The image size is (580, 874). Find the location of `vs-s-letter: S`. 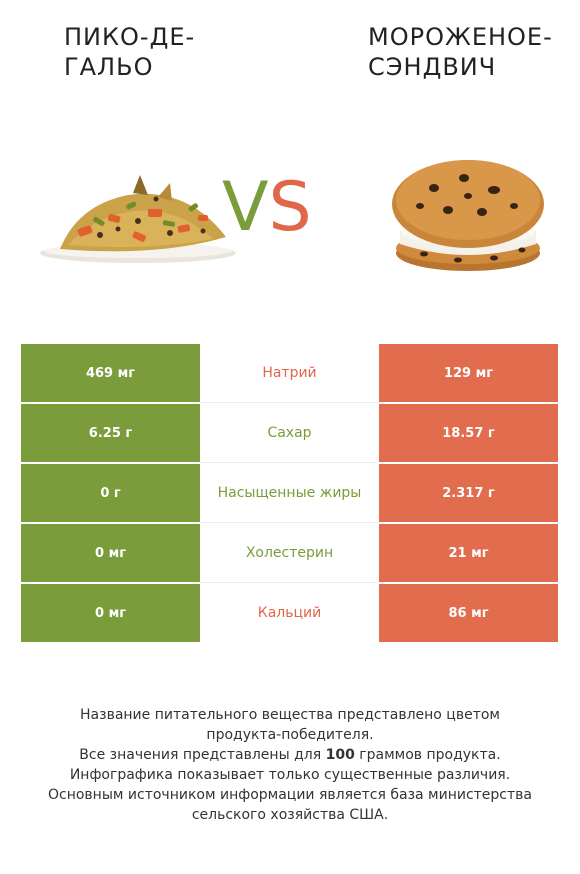

vs-s-letter: S is located at coordinates (290, 207).